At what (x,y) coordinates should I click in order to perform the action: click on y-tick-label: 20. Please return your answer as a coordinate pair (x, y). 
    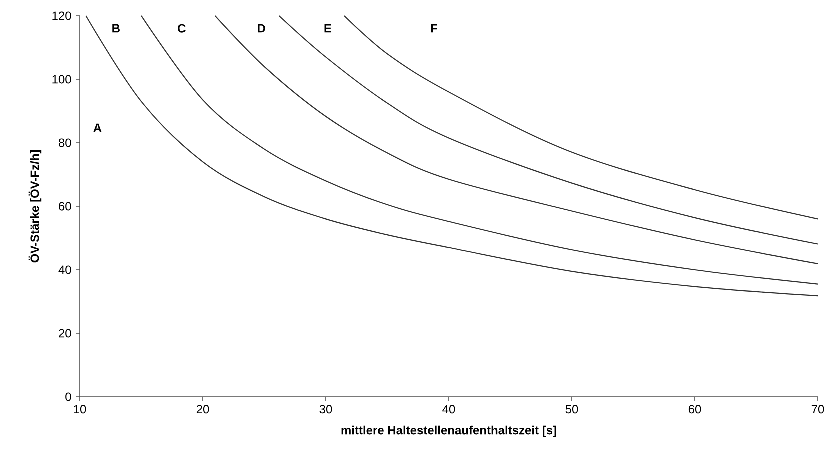
    Looking at the image, I should click on (65, 333).